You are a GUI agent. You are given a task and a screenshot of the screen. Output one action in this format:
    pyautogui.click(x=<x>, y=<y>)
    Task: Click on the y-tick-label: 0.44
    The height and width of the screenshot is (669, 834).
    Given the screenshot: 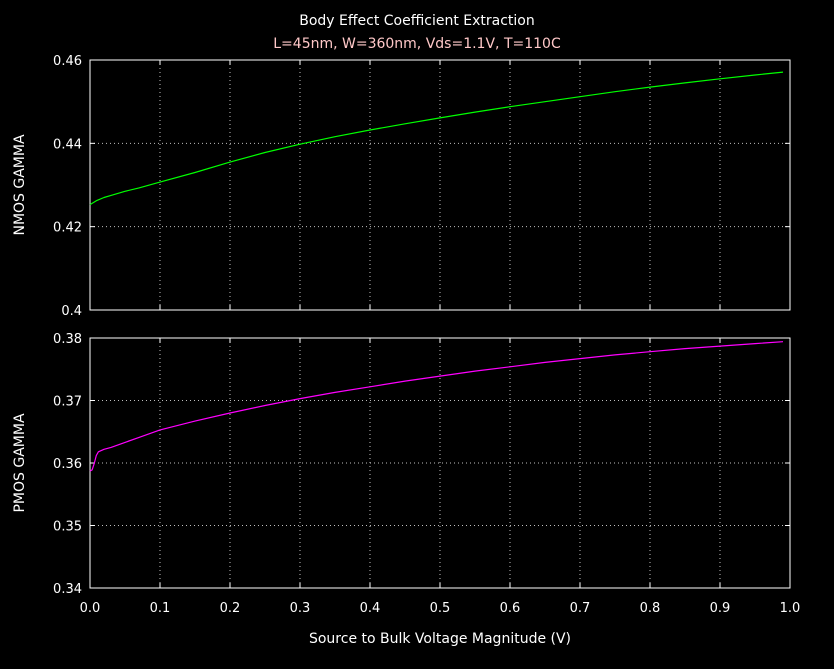 What is the action you would take?
    pyautogui.click(x=67, y=144)
    